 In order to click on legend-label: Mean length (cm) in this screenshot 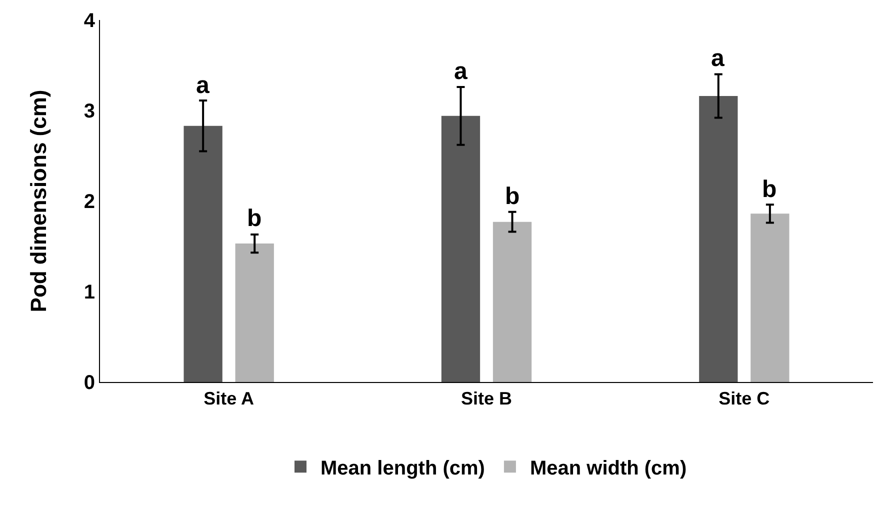, I will do `click(402, 468)`.